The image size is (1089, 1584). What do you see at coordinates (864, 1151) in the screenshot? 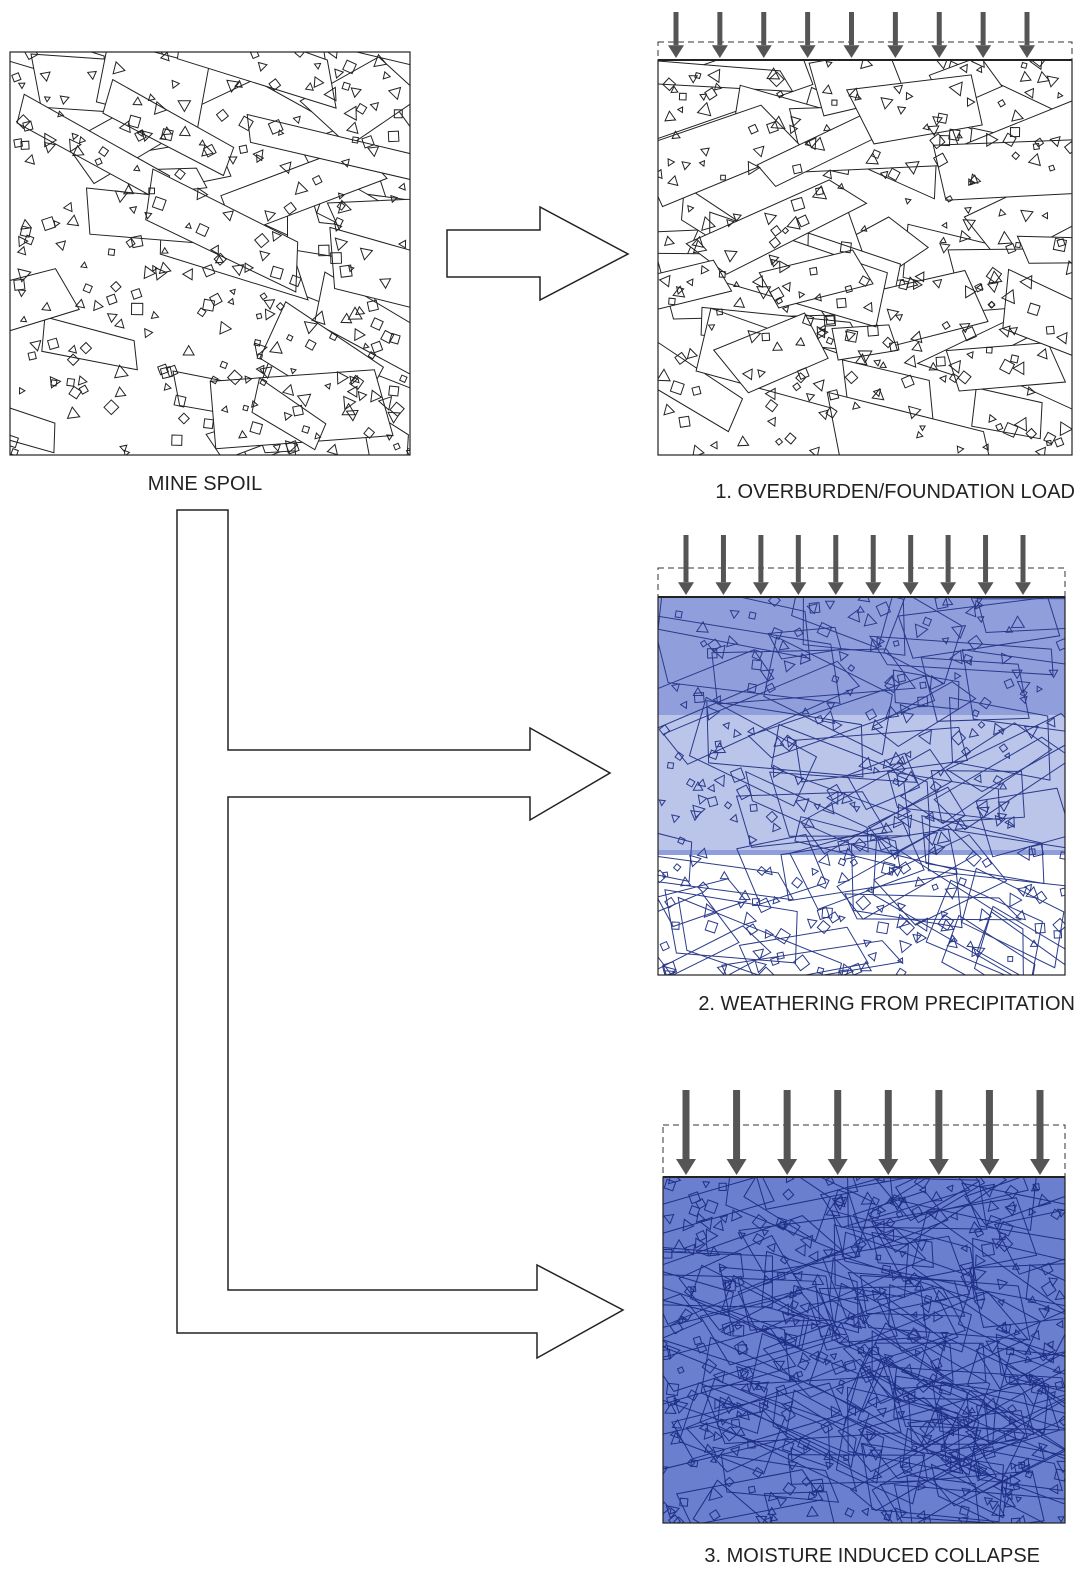
I see `original-height` at bounding box center [864, 1151].